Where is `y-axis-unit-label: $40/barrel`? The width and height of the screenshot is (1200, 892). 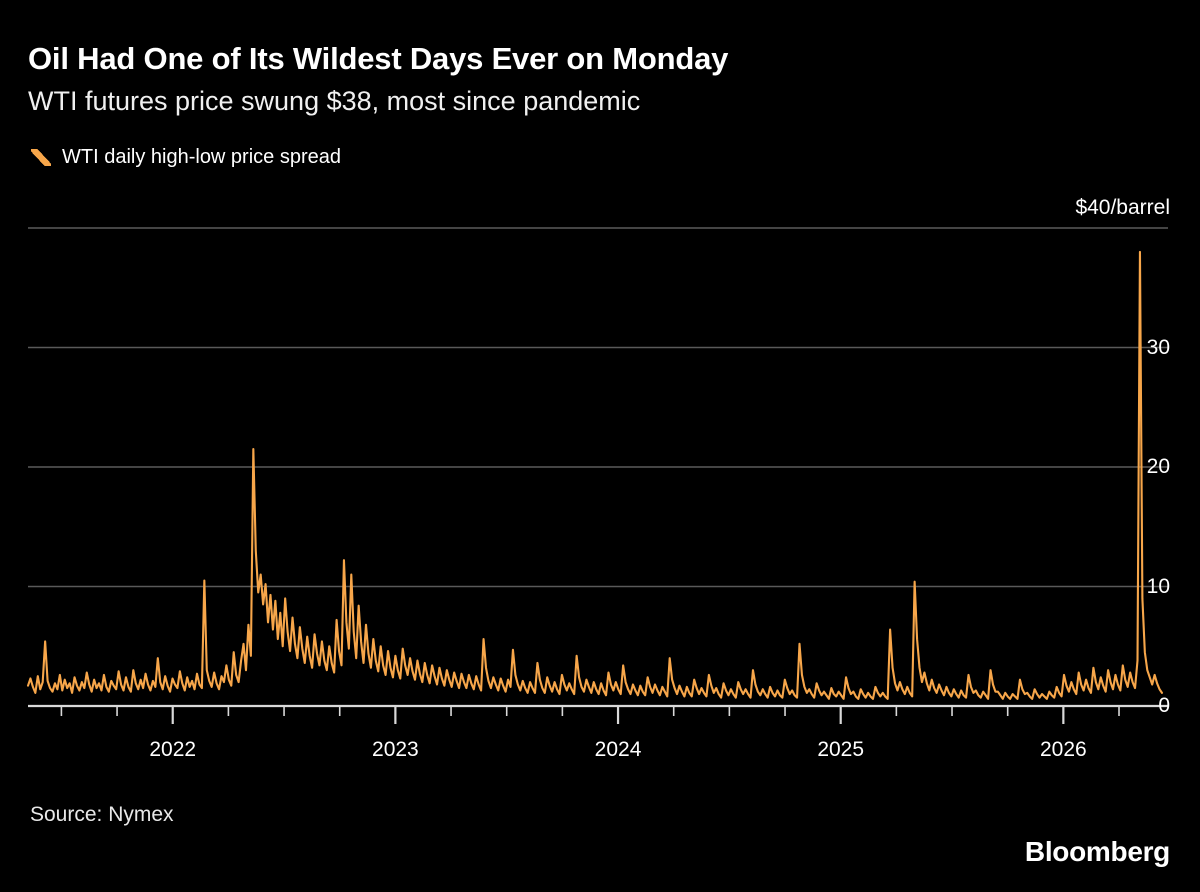 y-axis-unit-label: $40/barrel is located at coordinates (1122, 207).